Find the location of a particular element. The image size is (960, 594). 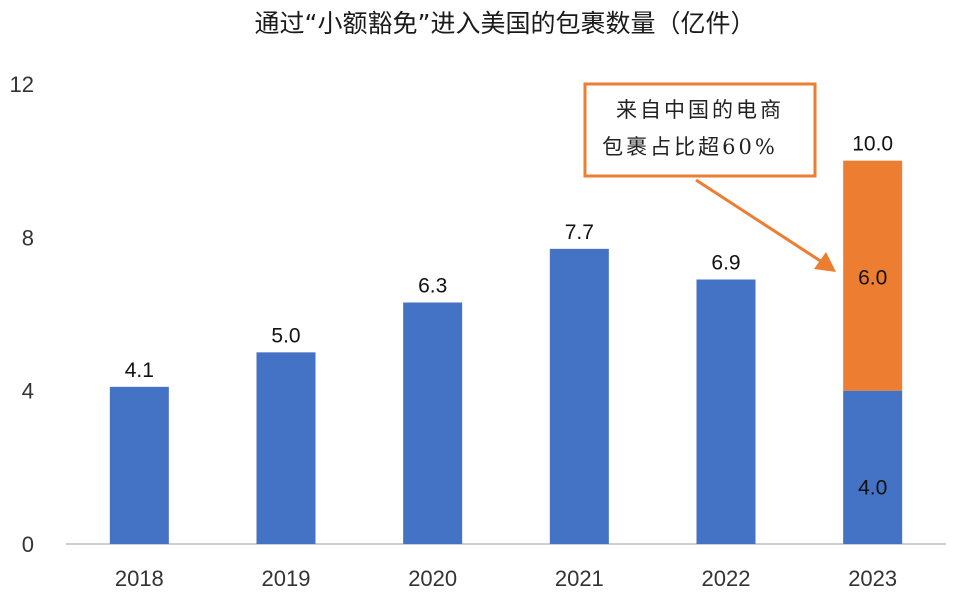

value-label: 5.0 is located at coordinates (285, 335).